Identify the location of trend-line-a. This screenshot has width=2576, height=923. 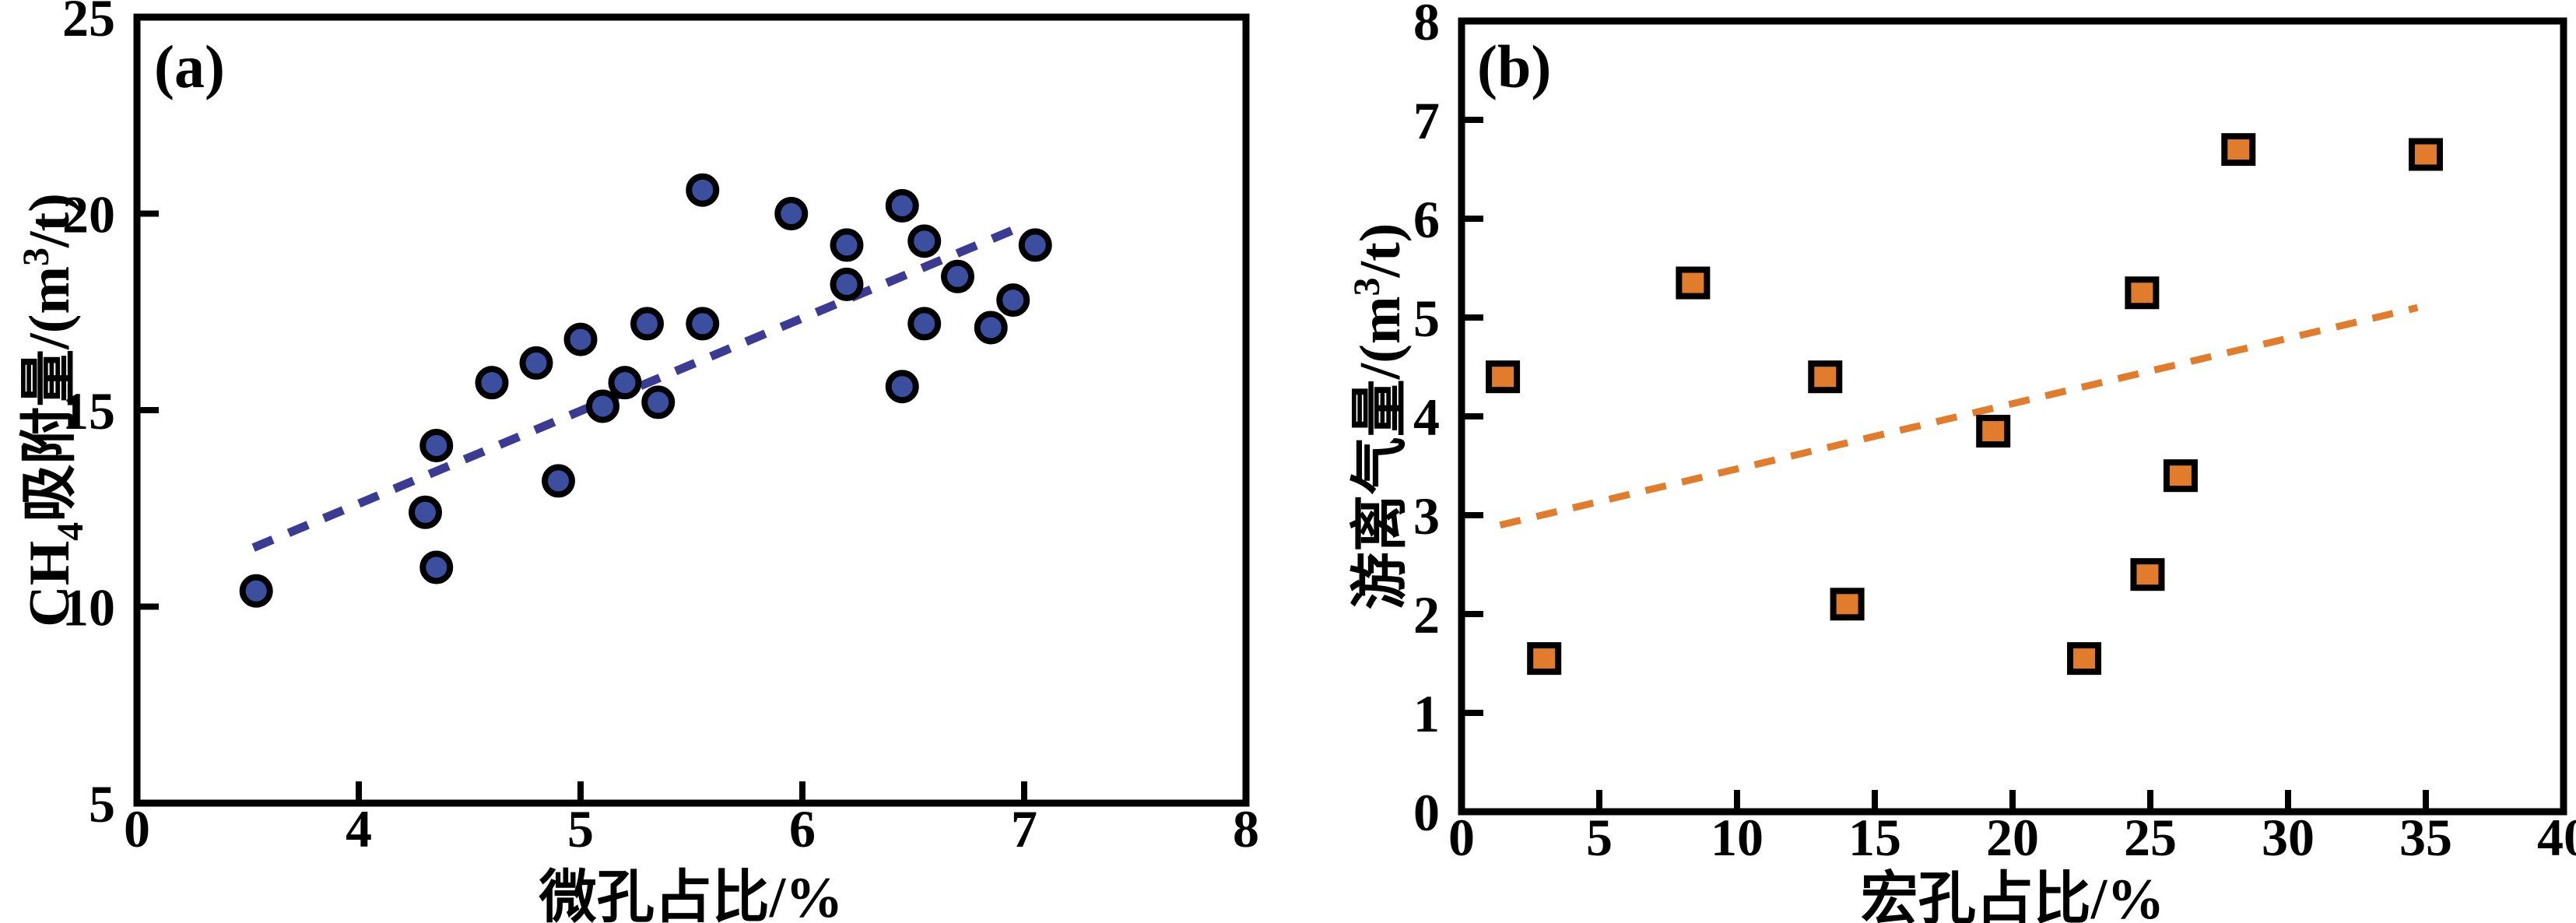
(639, 386).